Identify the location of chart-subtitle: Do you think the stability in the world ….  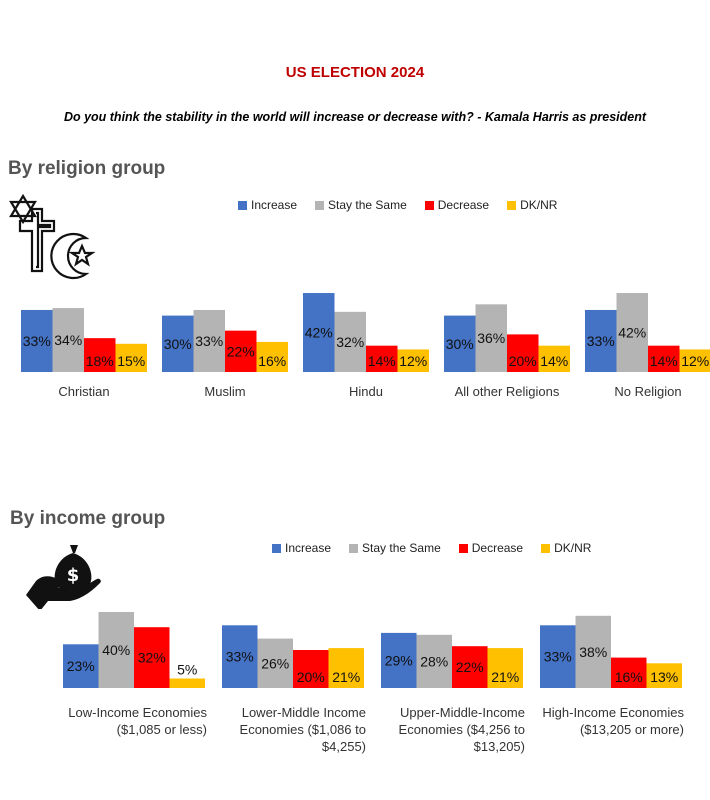
(355, 117).